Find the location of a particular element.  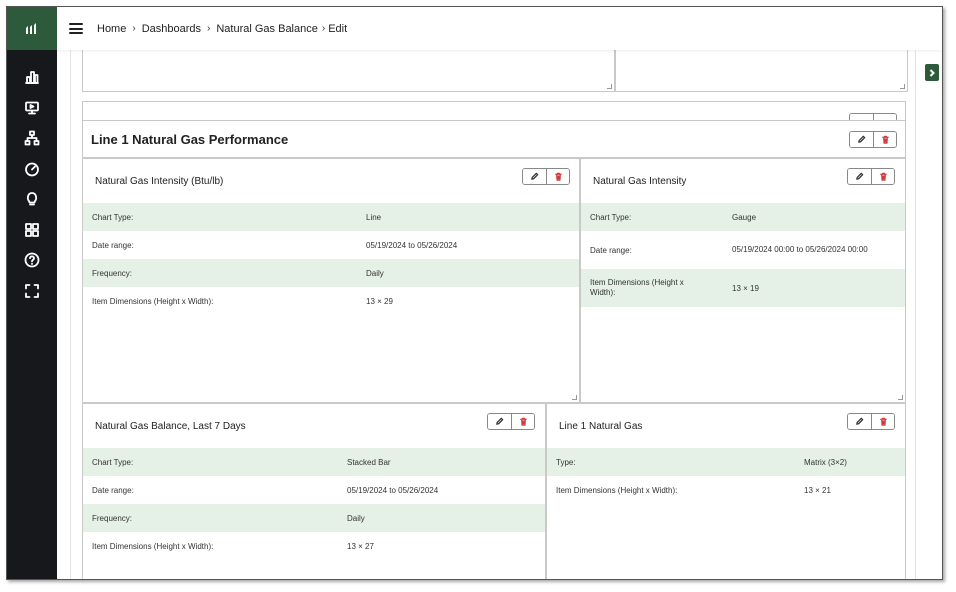

widget-title: Natural Gas Intensity (Btu/lb) is located at coordinates (159, 181).